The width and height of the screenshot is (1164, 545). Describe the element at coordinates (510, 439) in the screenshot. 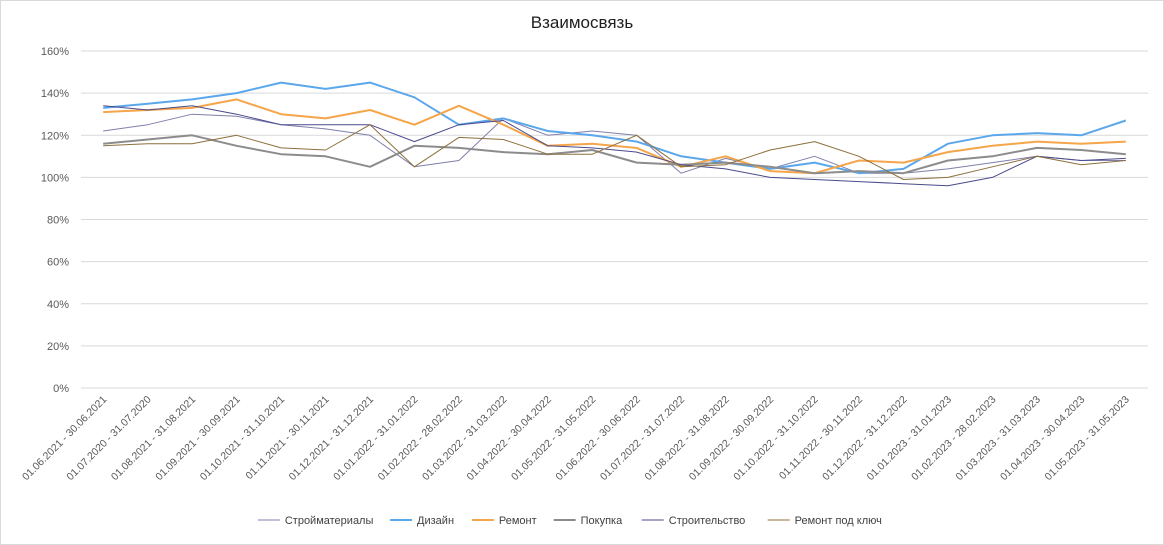

I see `x-tick-label: 01.04.2022 - 30.04.2022` at that location.